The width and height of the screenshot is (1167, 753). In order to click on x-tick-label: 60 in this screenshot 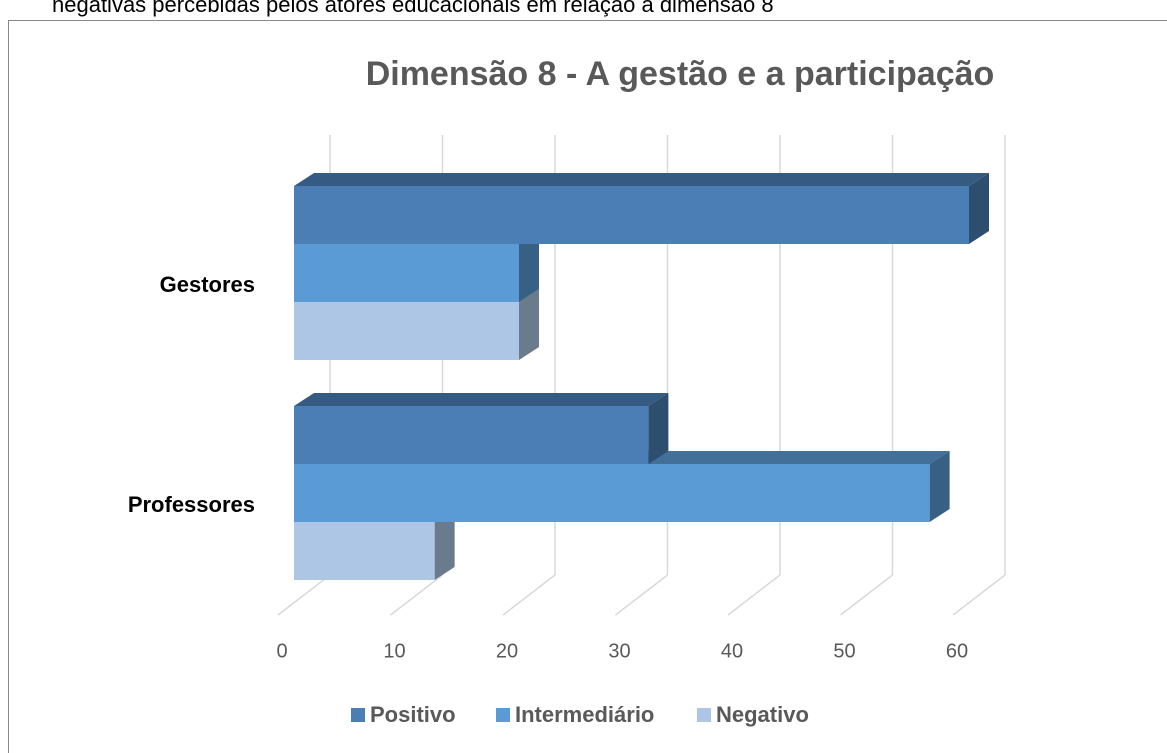, I will do `click(957, 651)`.